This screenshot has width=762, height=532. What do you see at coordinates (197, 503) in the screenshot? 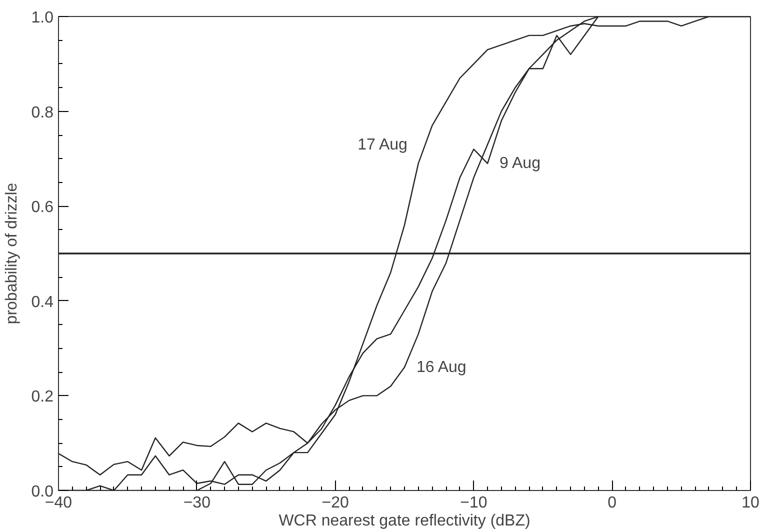
I see `x-tick-label: −30` at bounding box center [197, 503].